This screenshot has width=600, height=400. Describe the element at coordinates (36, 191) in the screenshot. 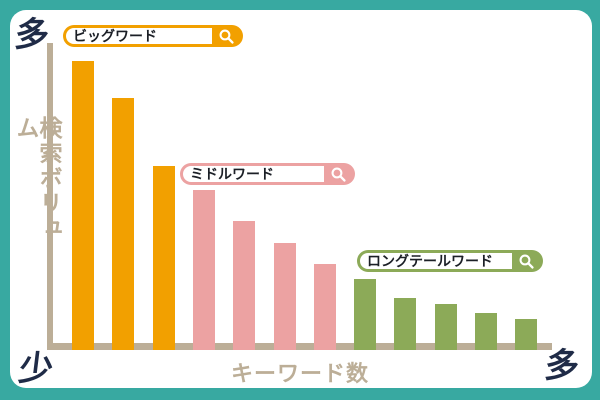

I see `y-axis-title: 検索ボリューム` at that location.